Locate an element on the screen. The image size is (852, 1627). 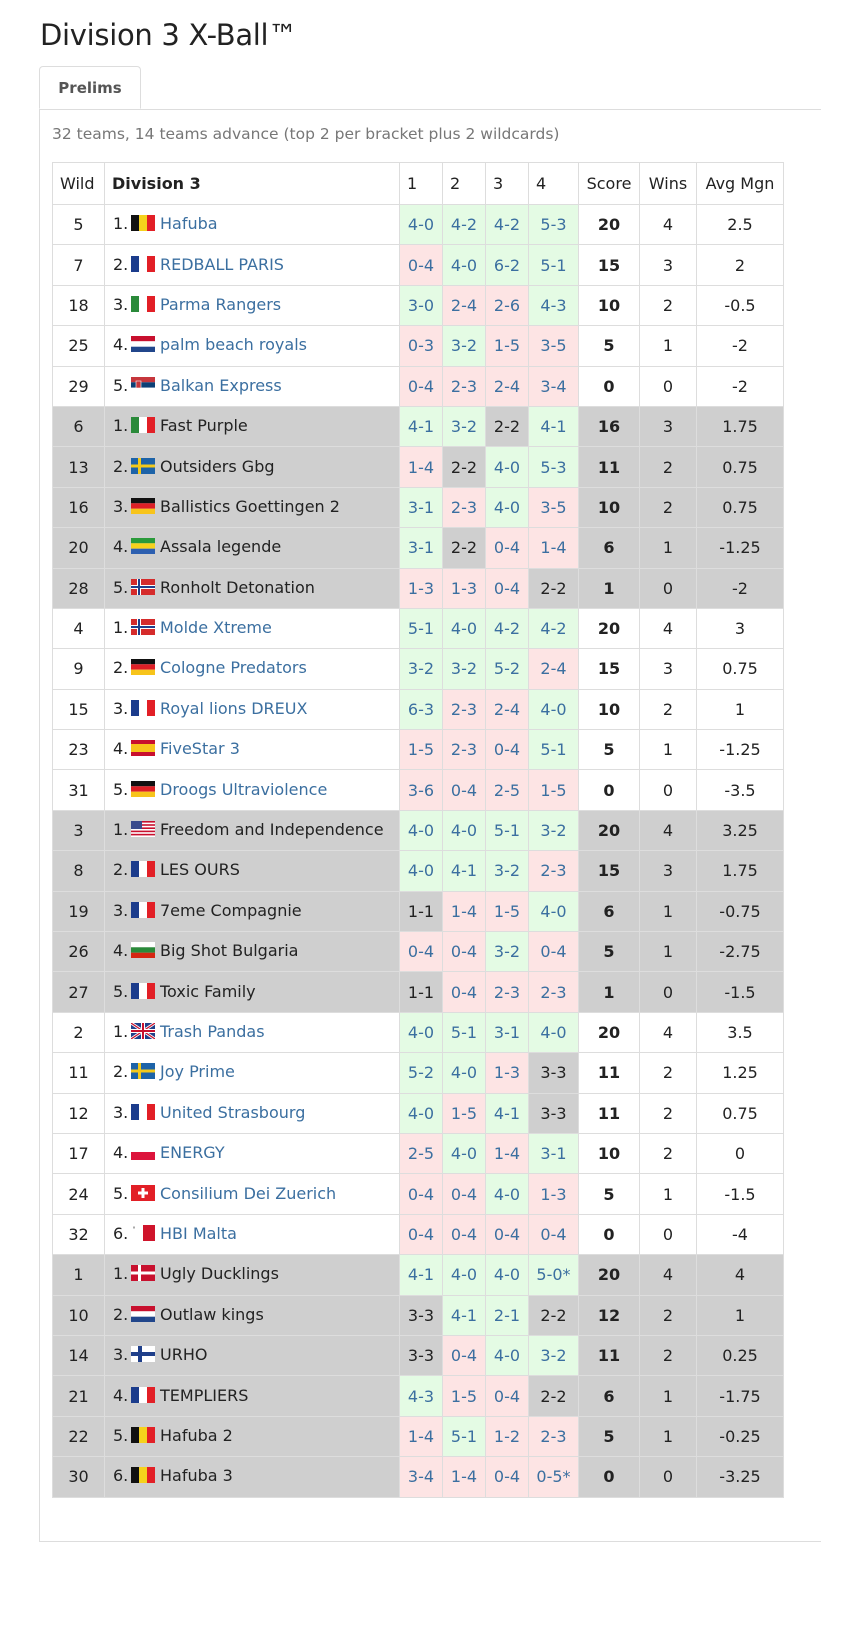
game-2-result: 1-5 is located at coordinates (464, 1396).